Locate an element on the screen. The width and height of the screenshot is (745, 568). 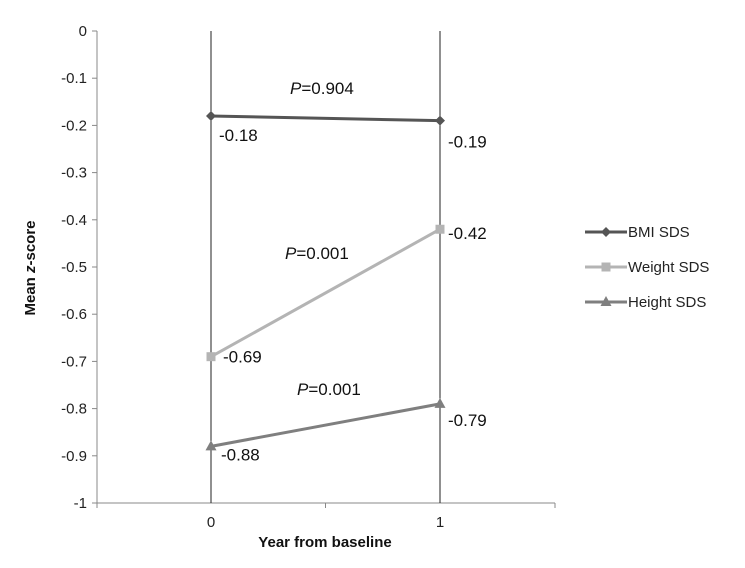
y-axis-title-italic-z: z is located at coordinates (30, 269).